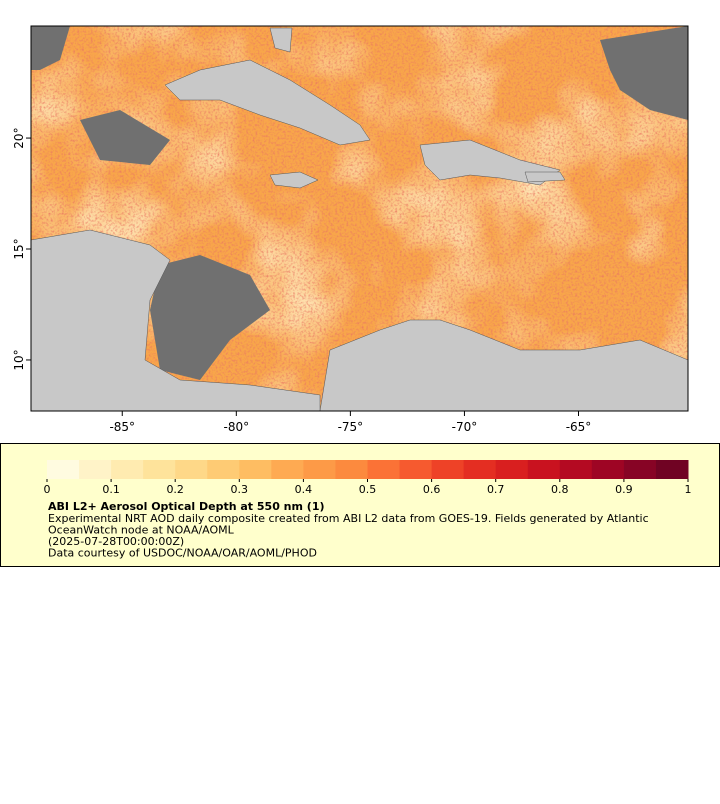 The image size is (720, 804). I want to click on colorbar-tick-label: 0, so click(47, 489).